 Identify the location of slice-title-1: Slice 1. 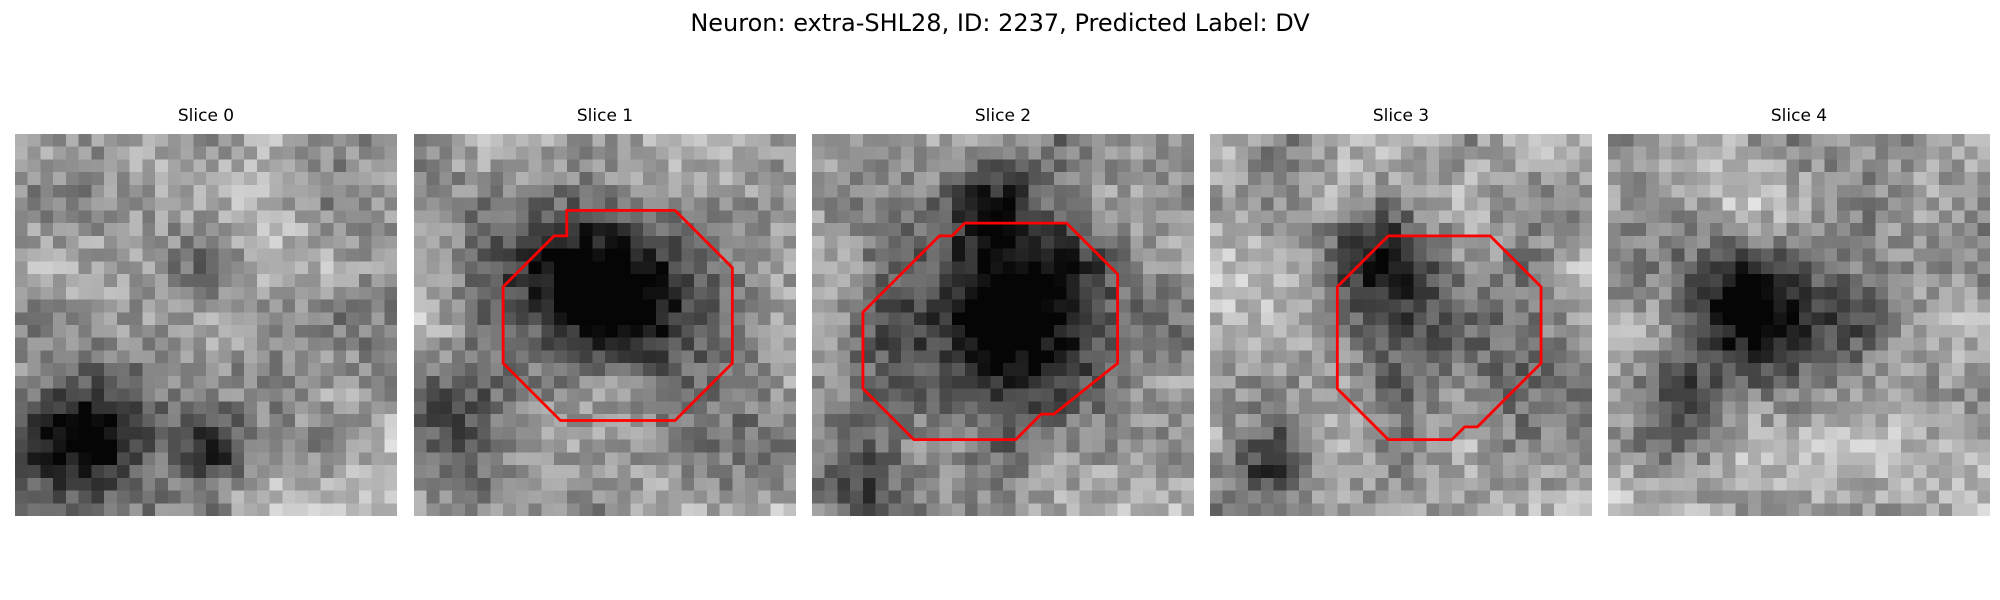
(605, 116).